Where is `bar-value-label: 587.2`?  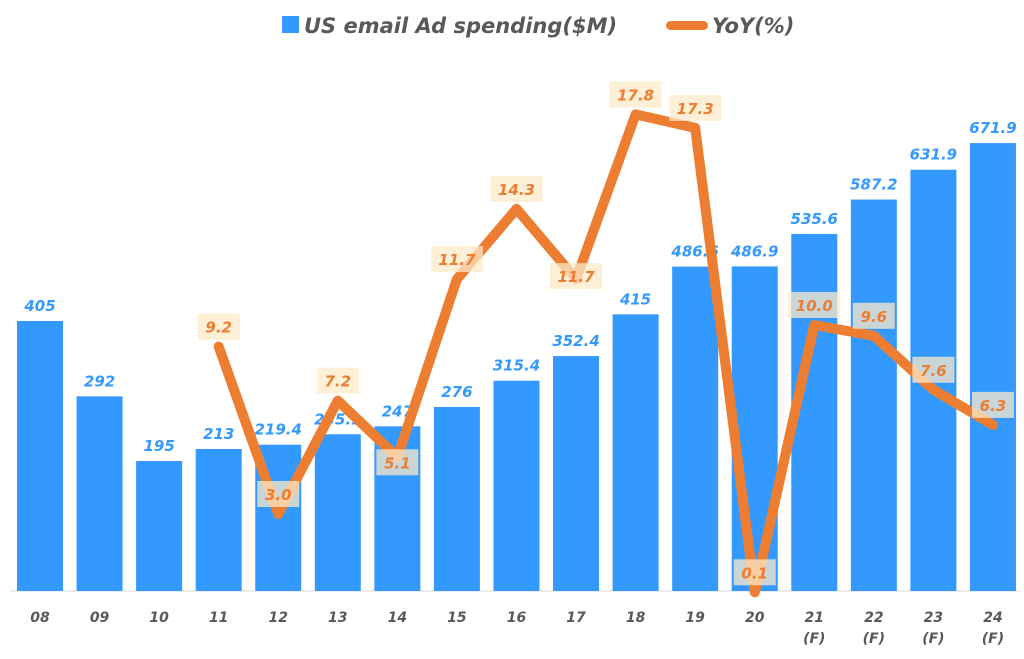
bar-value-label: 587.2 is located at coordinates (873, 185).